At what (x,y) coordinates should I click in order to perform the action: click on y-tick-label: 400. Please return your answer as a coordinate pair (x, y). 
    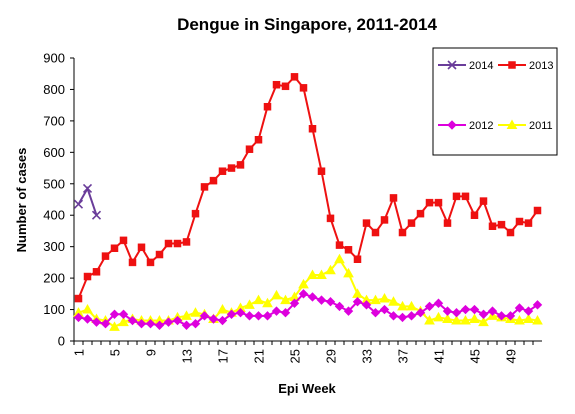
    Looking at the image, I should click on (54, 215).